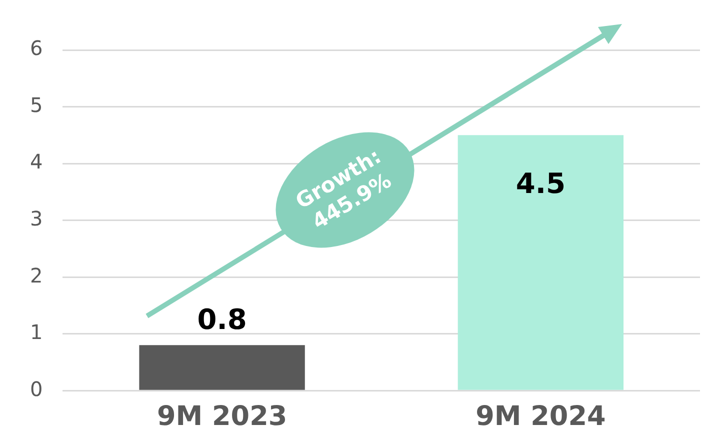 The height and width of the screenshot is (437, 705). I want to click on y-tick-label: 1, so click(36, 332).